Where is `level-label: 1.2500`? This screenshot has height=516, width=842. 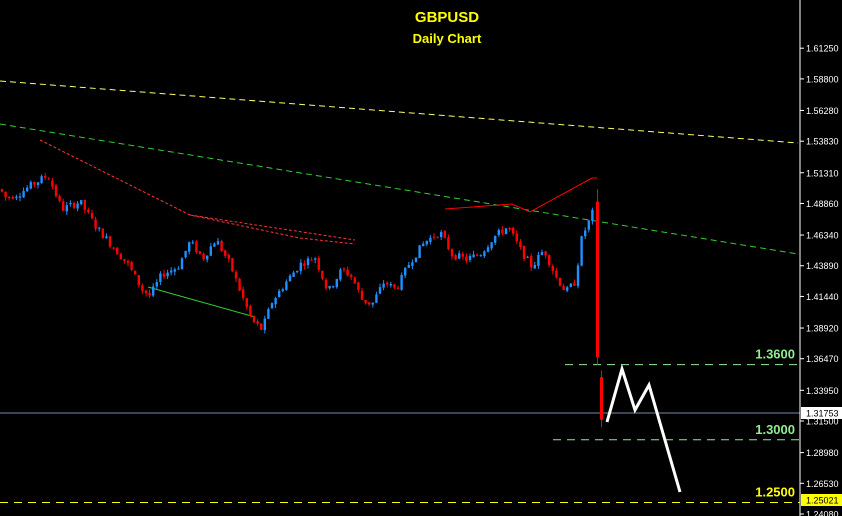
level-label: 1.2500 is located at coordinates (775, 491).